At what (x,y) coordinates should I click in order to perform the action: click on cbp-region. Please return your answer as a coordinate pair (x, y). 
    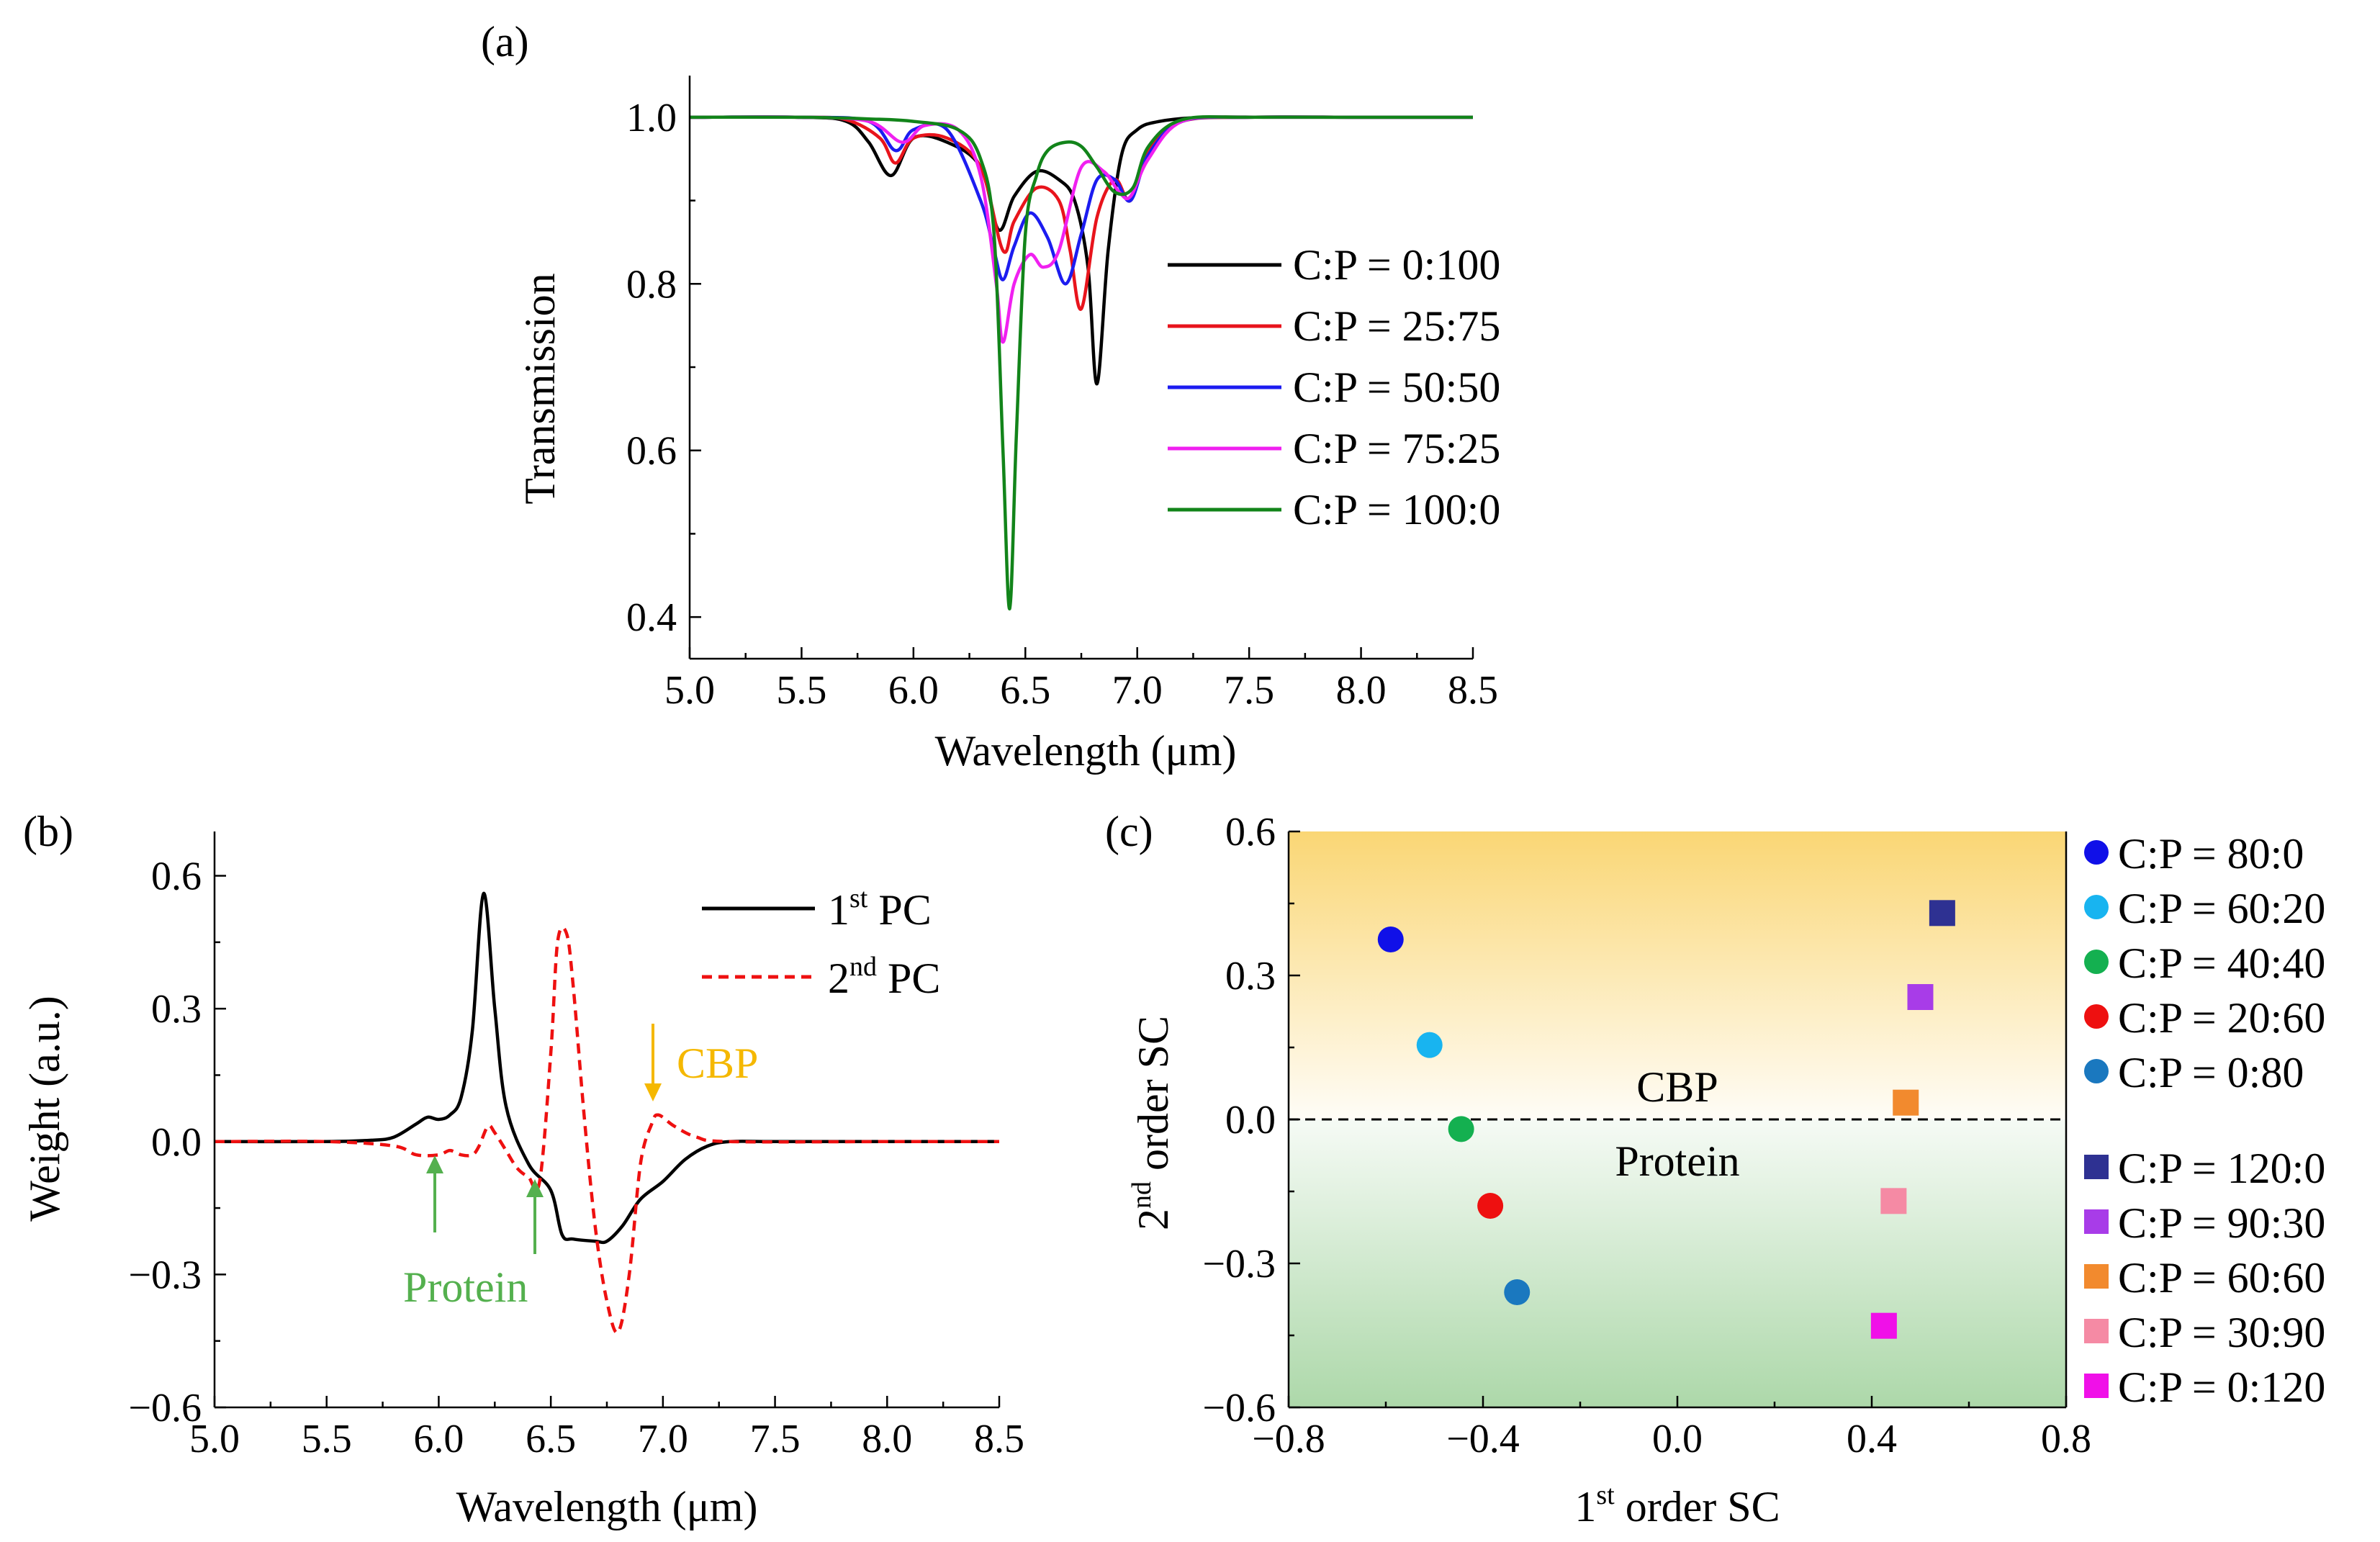
    Looking at the image, I should click on (1677, 975).